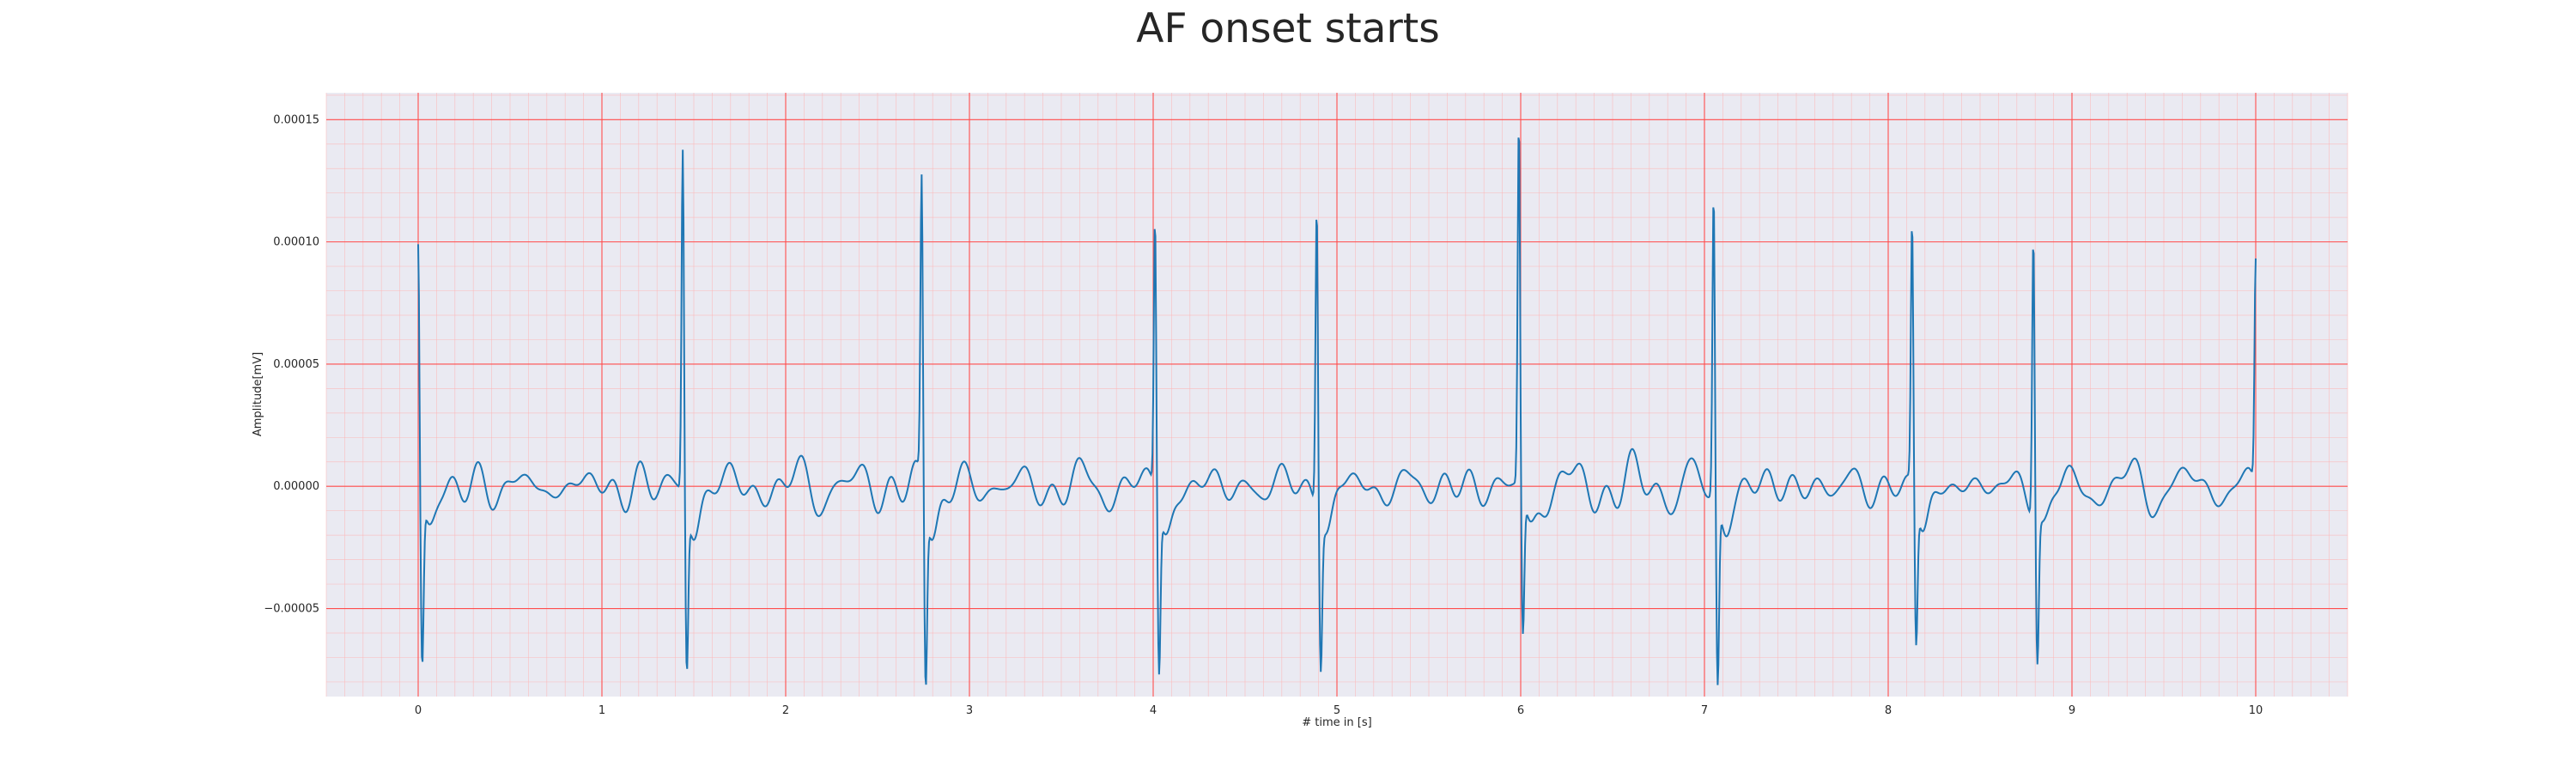 This screenshot has width=2576, height=773. Describe the element at coordinates (969, 710) in the screenshot. I see `x-tick-label: 3` at that location.